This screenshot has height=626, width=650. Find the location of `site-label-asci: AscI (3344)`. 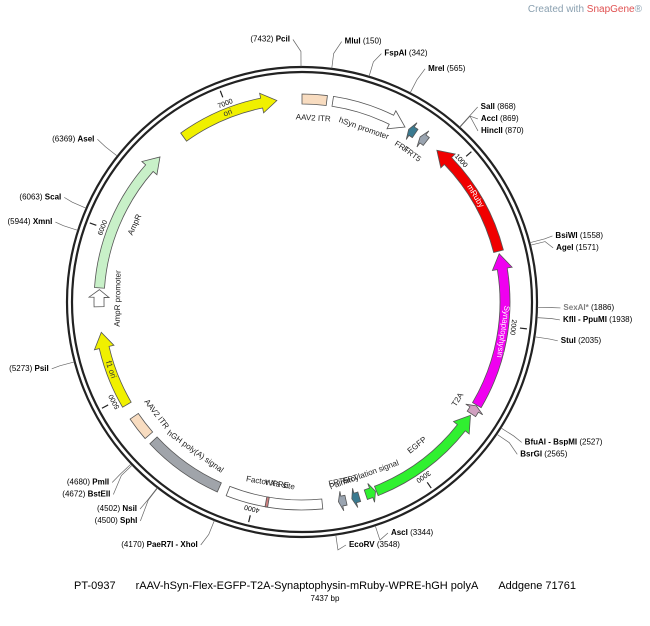

site-label-asci: AscI (3344) is located at coordinates (412, 532).